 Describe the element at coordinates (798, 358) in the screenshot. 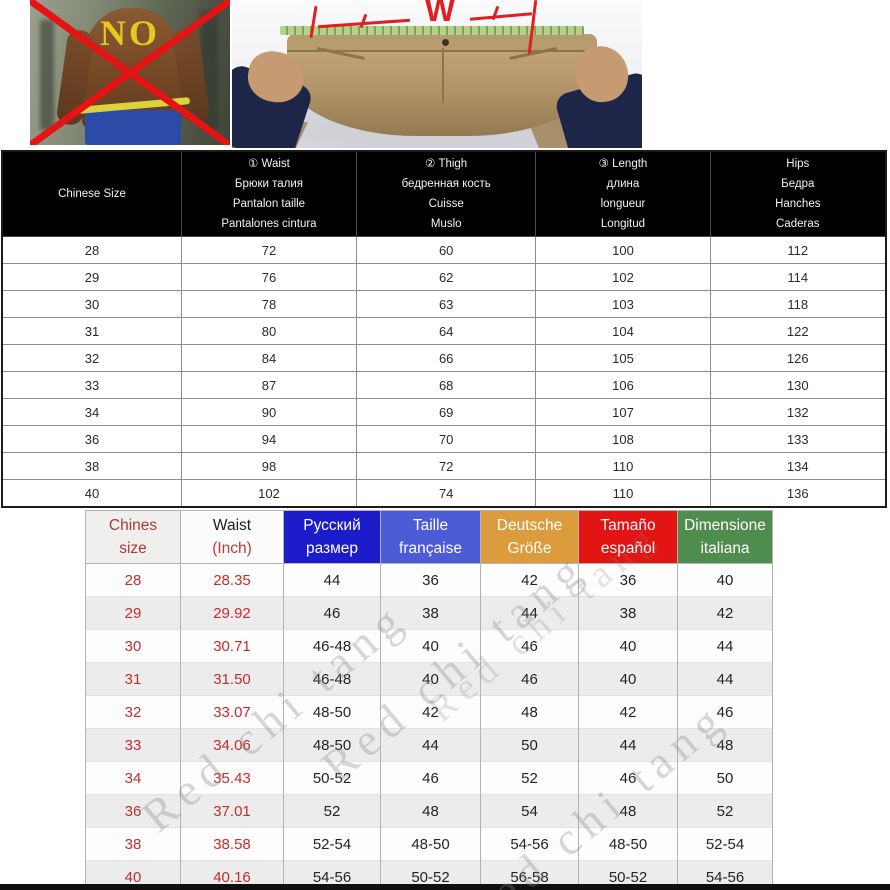

I see `table-cell: 126` at that location.